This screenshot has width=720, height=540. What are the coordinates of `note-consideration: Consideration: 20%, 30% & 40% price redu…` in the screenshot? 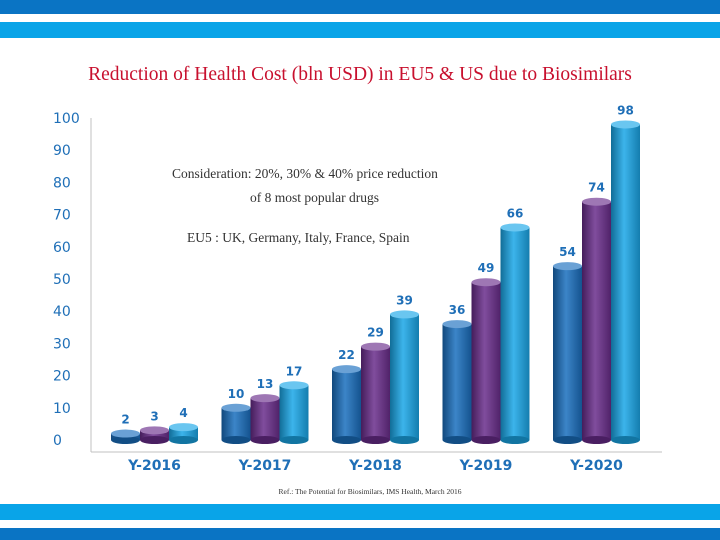 It's located at (305, 173).